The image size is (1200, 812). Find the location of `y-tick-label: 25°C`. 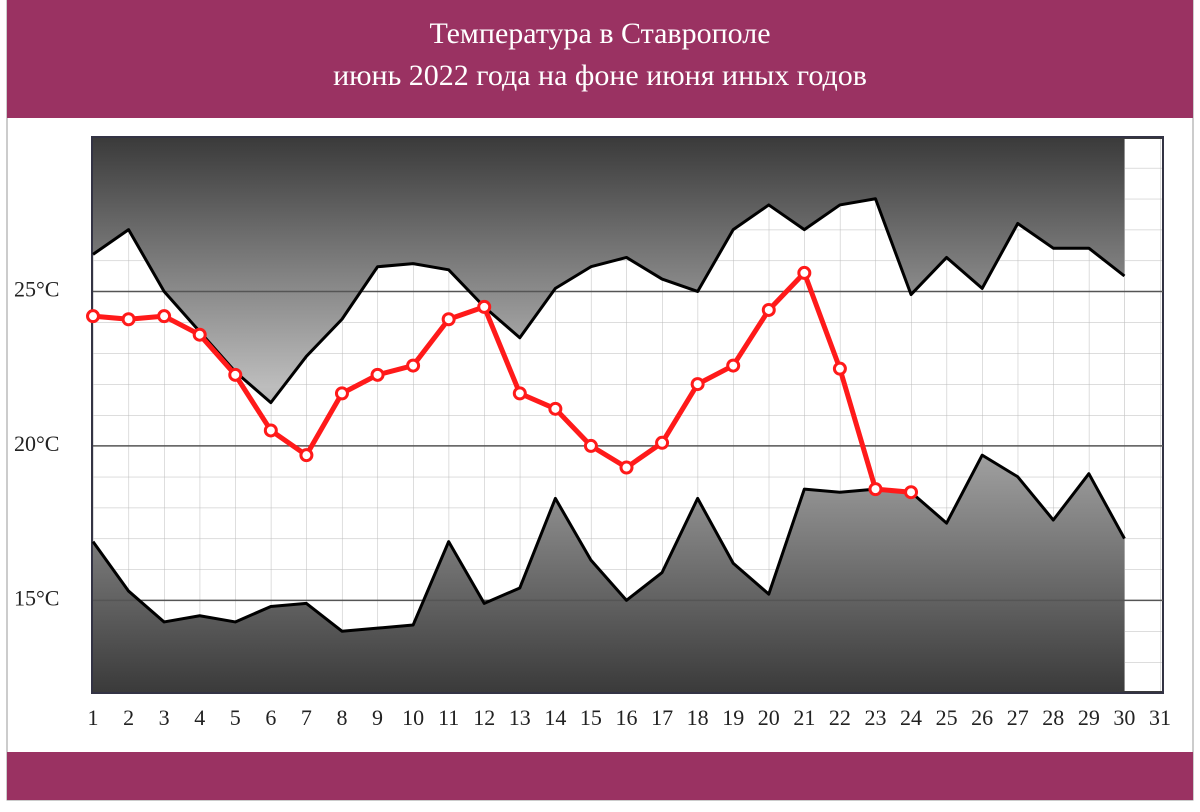

y-tick-label: 25°C is located at coordinates (36, 288).